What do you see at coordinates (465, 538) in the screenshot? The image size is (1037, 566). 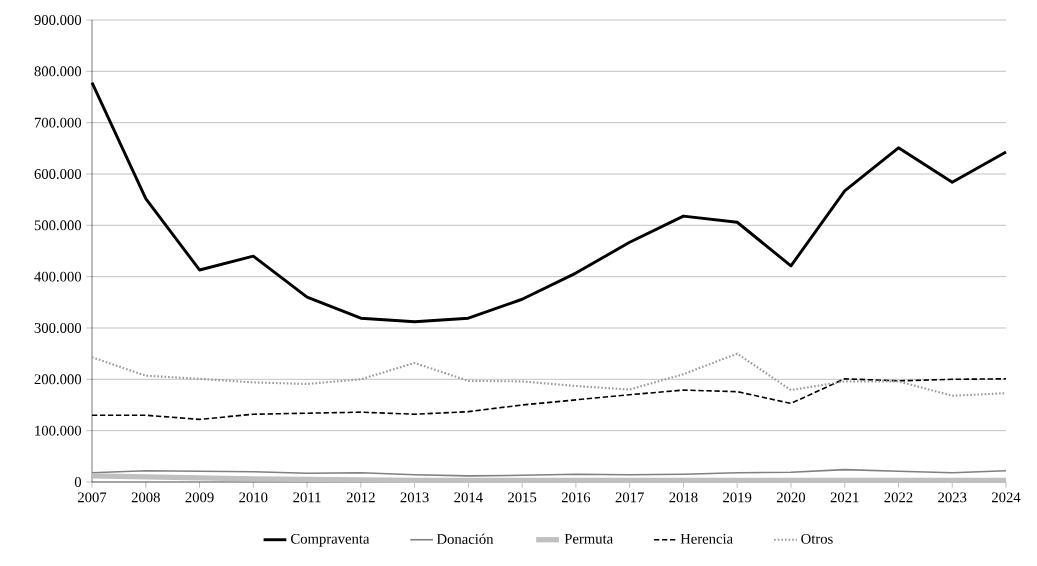 I see `legend-label: Donación` at bounding box center [465, 538].